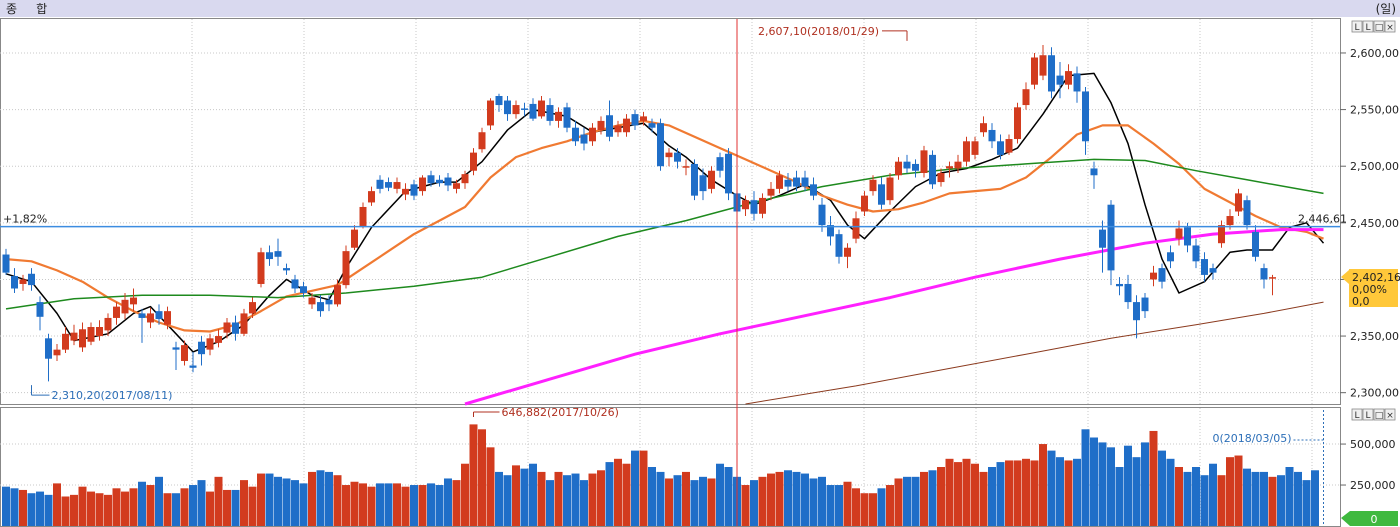 The image size is (1400, 527). What do you see at coordinates (1374, 53) in the screenshot?
I see `price-tick-label: 2,600,00` at bounding box center [1374, 53].